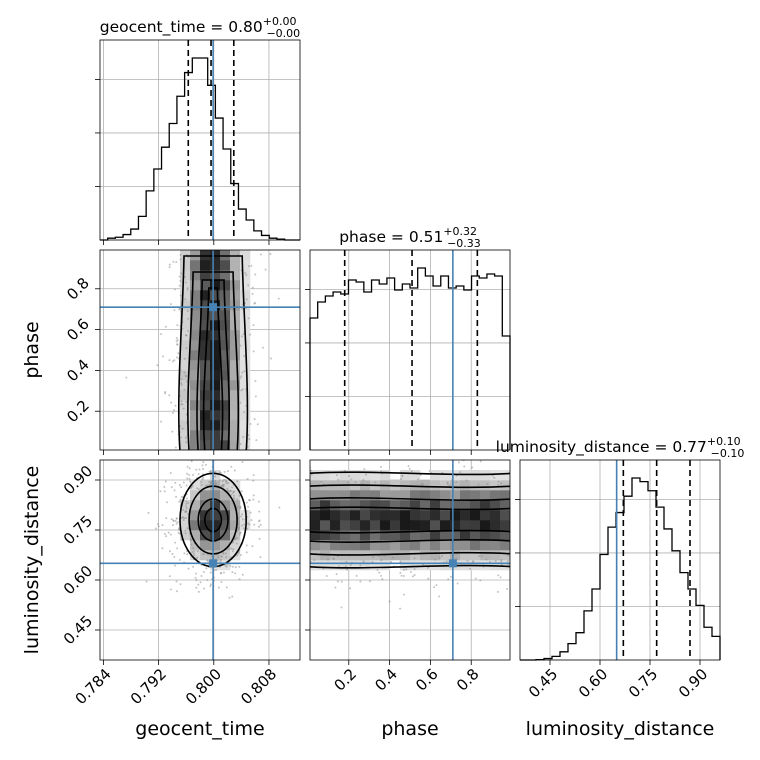 The image size is (760, 760). I want to click on panel-geocent_time-luminosity_distance, so click(200, 560).